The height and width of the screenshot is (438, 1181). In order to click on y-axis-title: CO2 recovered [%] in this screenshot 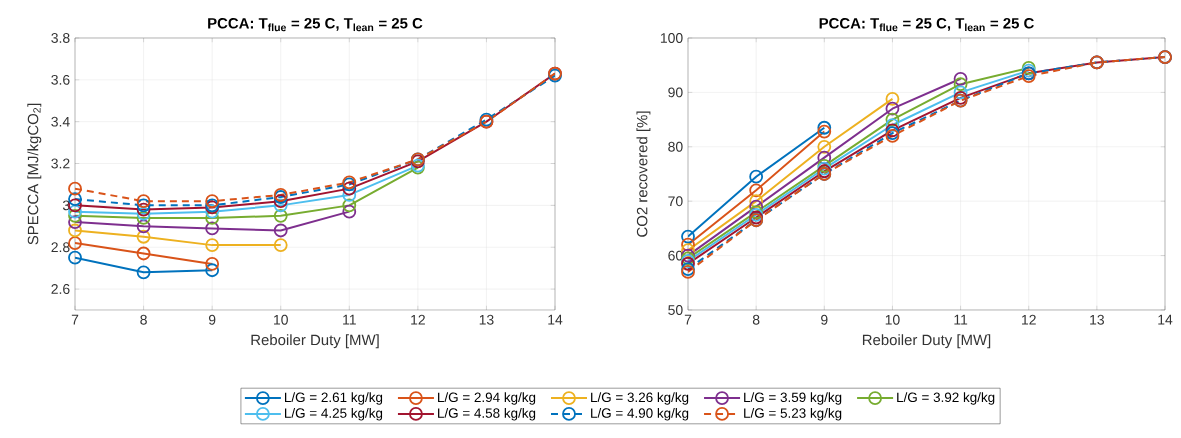, I will do `click(643, 174)`.